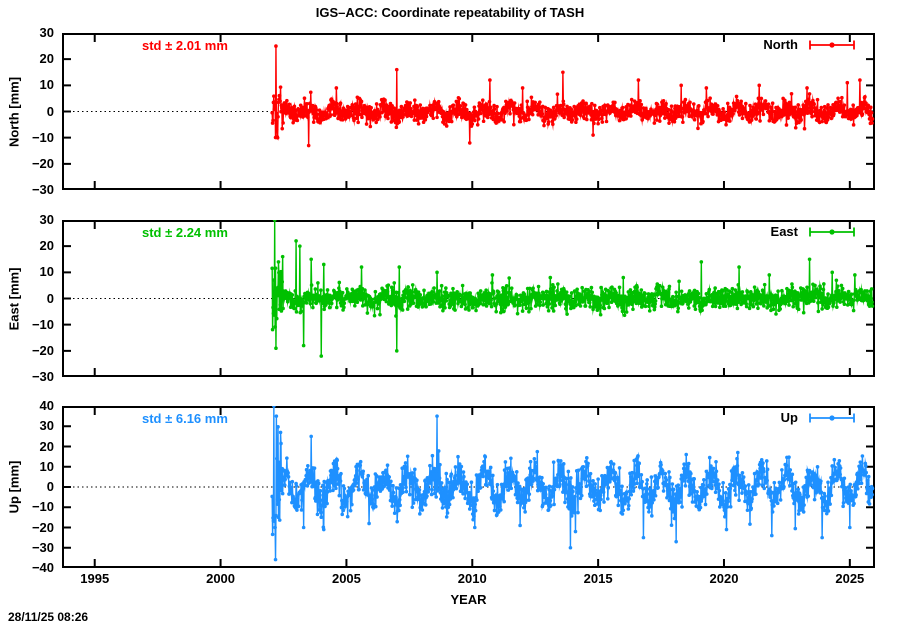 This screenshot has height=630, width=900. What do you see at coordinates (95, 578) in the screenshot?
I see `x-tick-label: 1995` at bounding box center [95, 578].